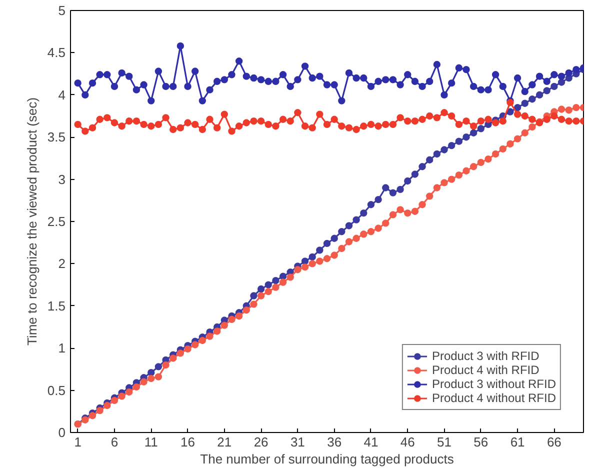  I want to click on x-tick-label: 56, so click(481, 442).